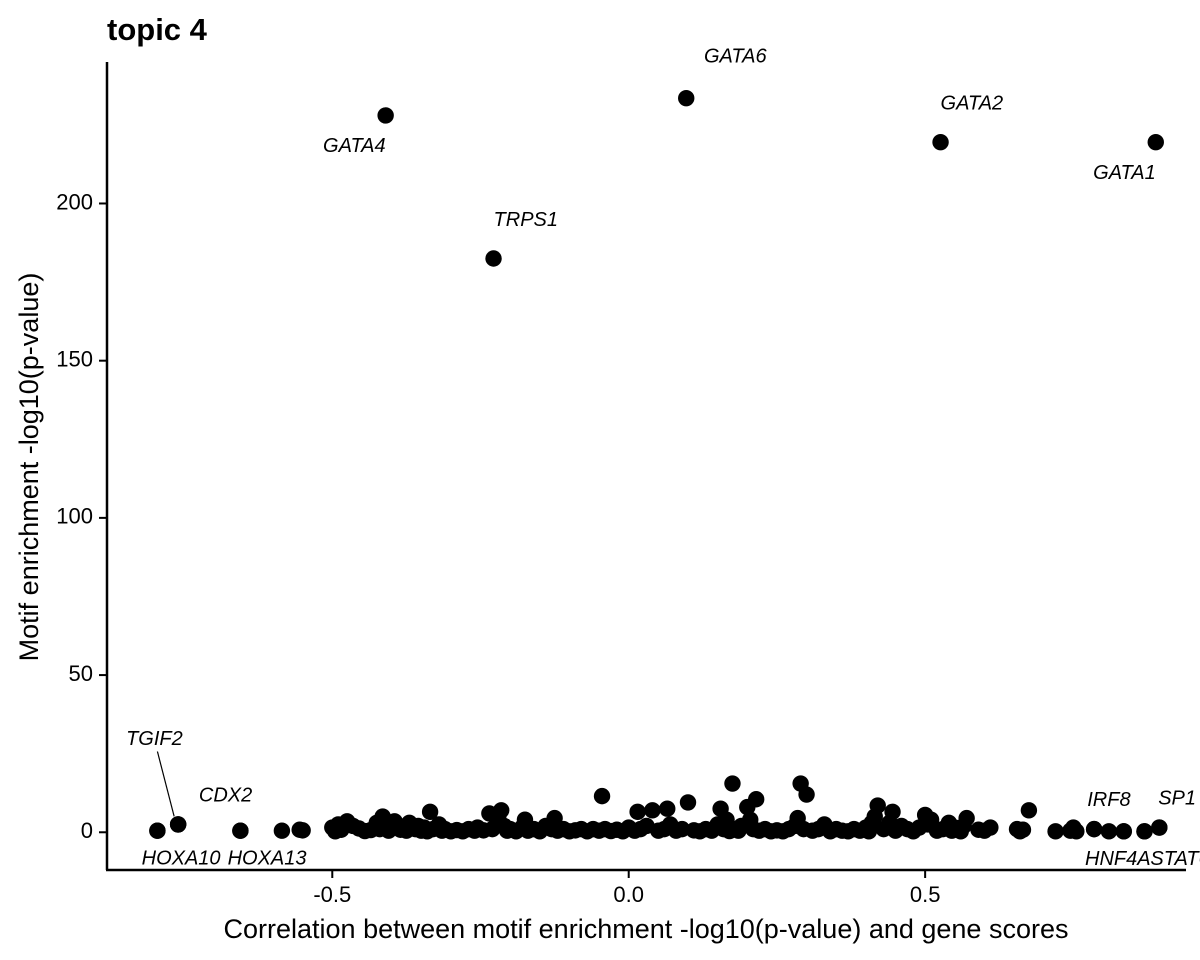  I want to click on label-sp1: SP1, so click(1177, 799).